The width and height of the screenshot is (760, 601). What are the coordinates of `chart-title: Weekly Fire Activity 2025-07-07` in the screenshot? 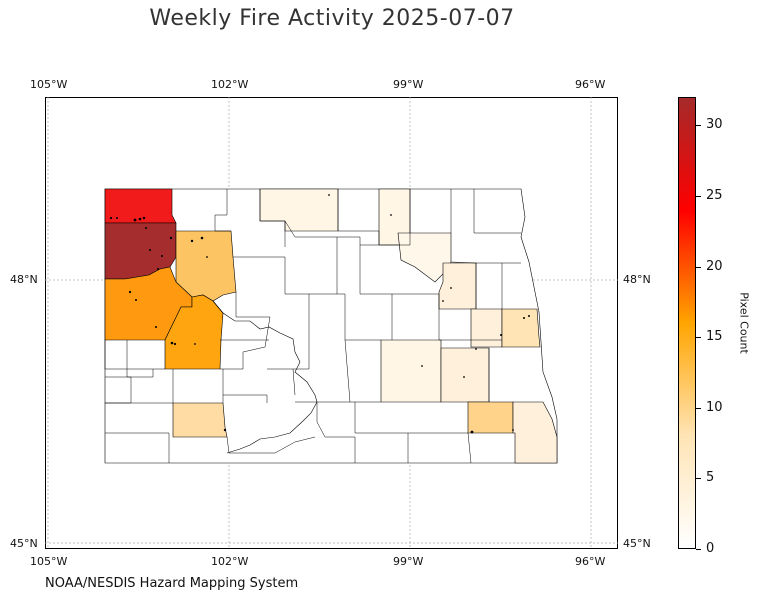 It's located at (332, 18).